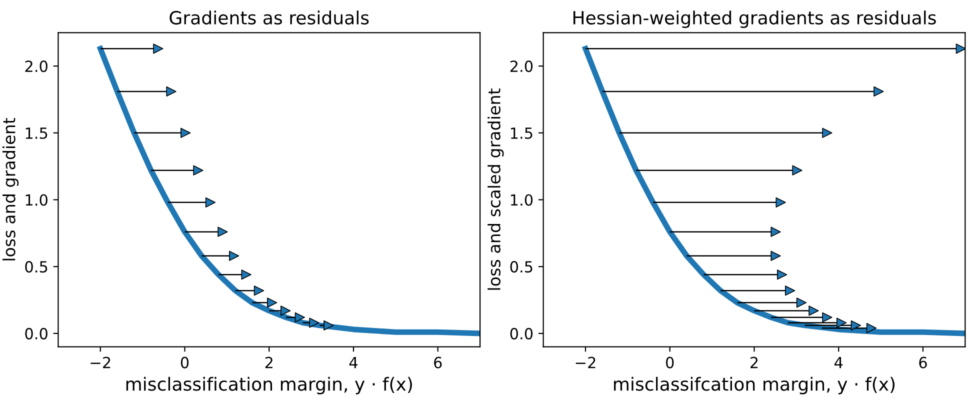 The height and width of the screenshot is (408, 970). I want to click on x-axis-title: misclassification margin, y · f(x), so click(269, 385).